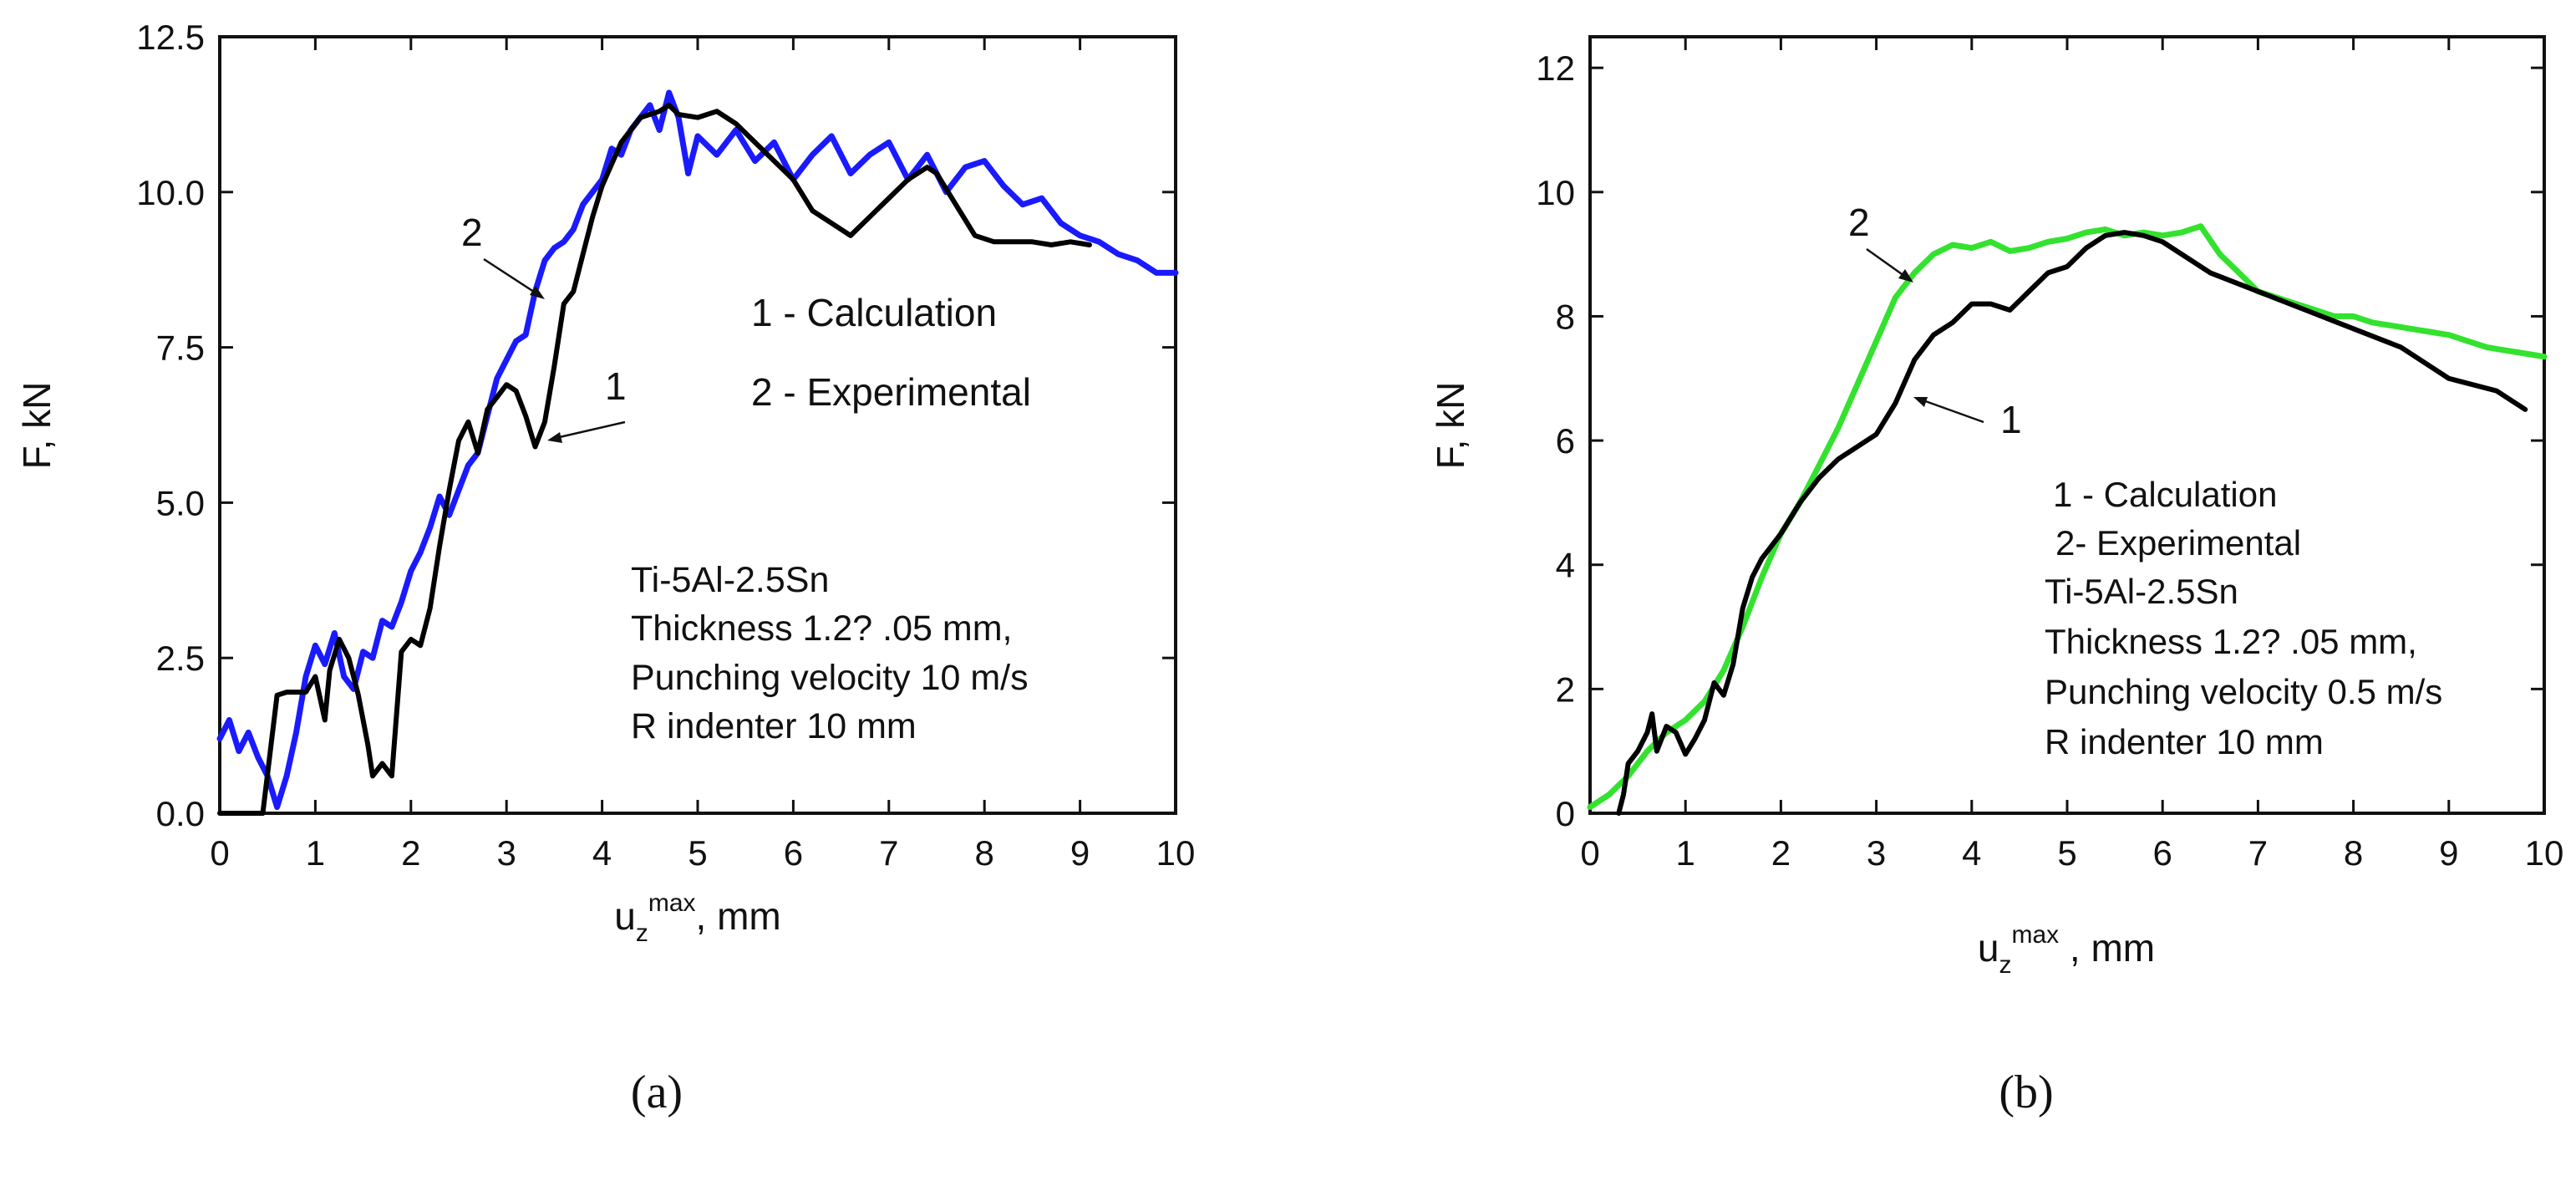 The height and width of the screenshot is (1181, 2576). I want to click on curve-label-a-2: 2, so click(472, 232).